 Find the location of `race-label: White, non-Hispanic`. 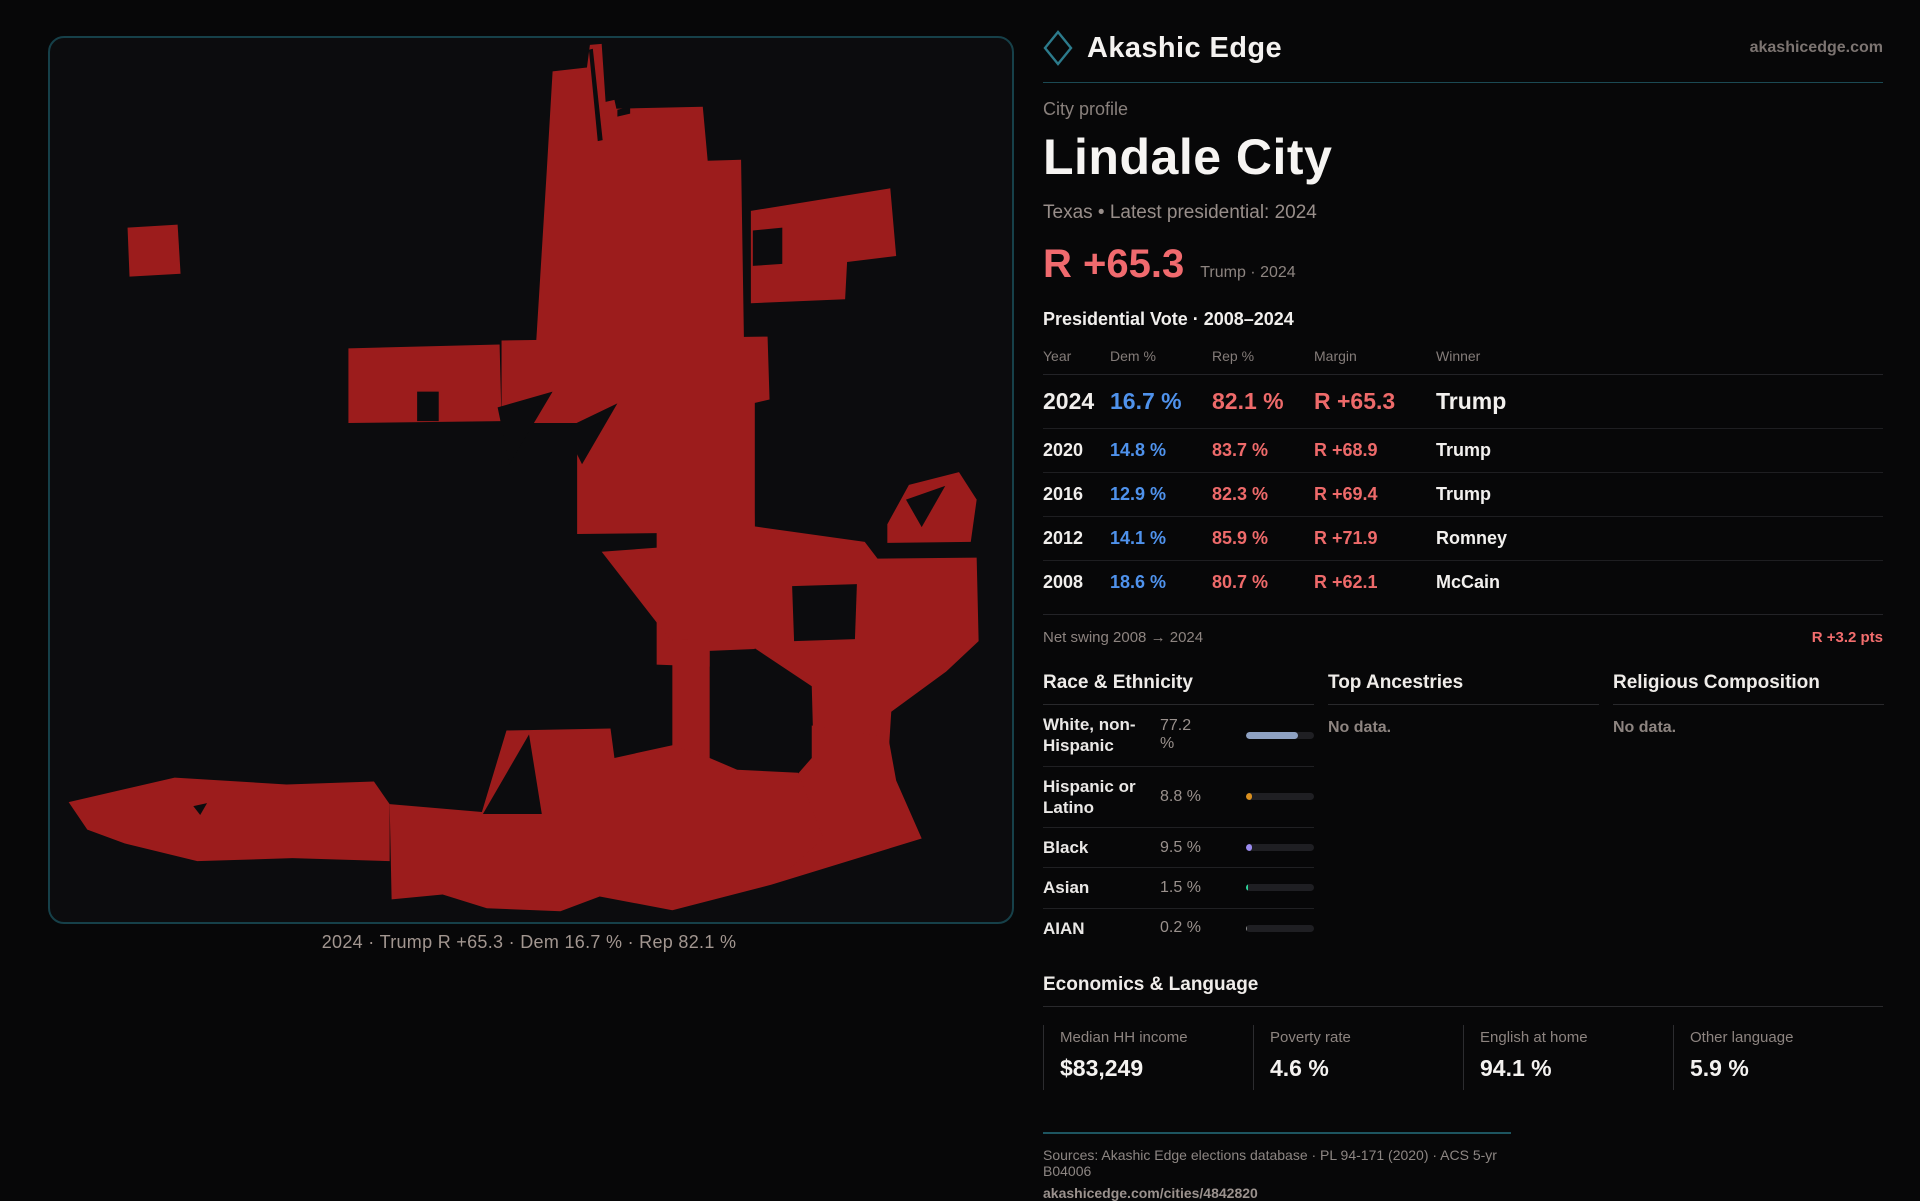

race-label: White, non-Hispanic is located at coordinates (1101, 735).